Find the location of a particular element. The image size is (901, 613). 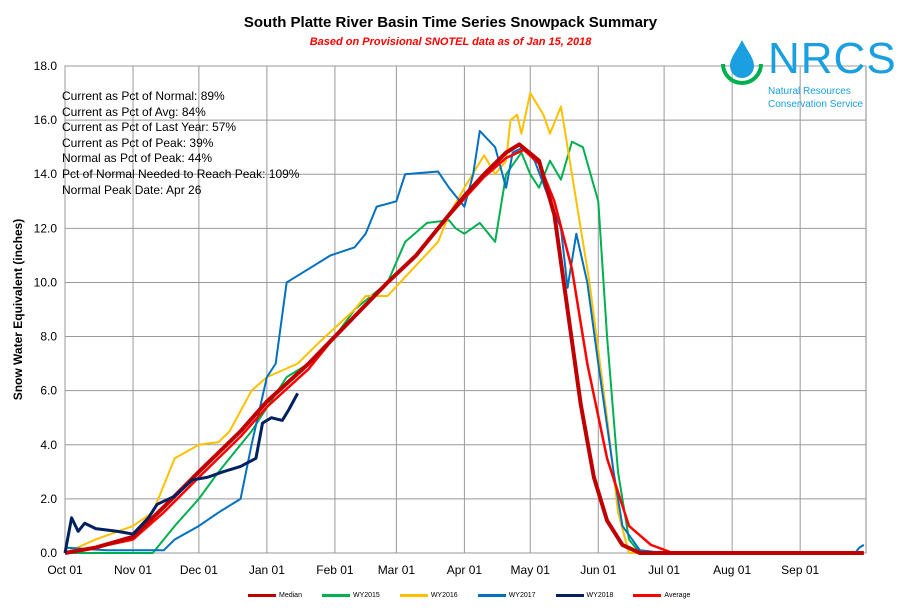

stat-line: Current as Pct of Avg: 84% is located at coordinates (134, 111).